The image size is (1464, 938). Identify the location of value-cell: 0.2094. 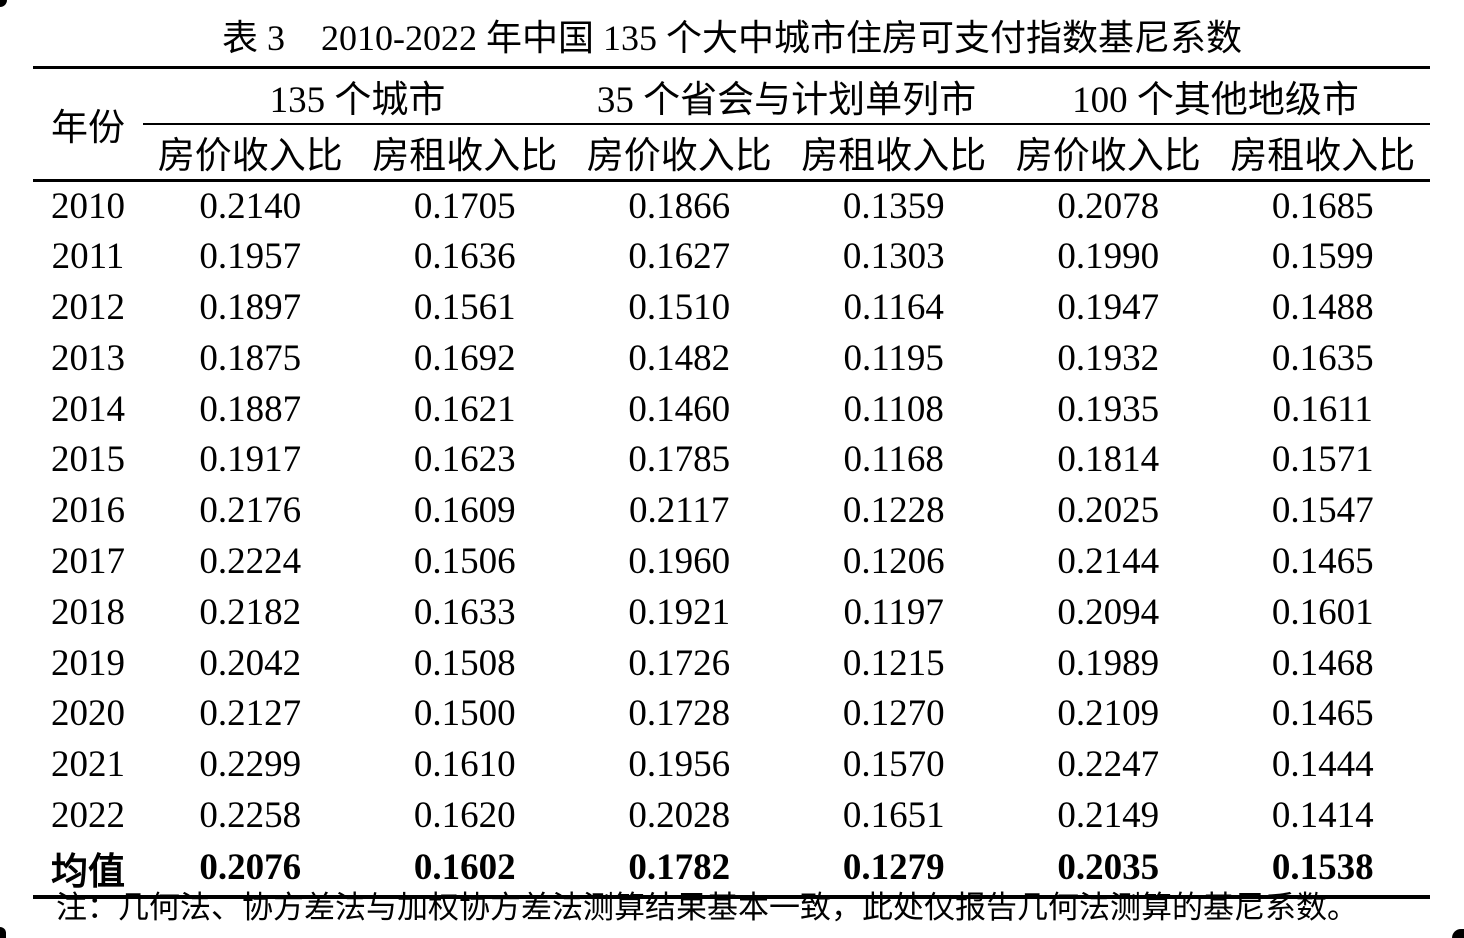
(1108, 612).